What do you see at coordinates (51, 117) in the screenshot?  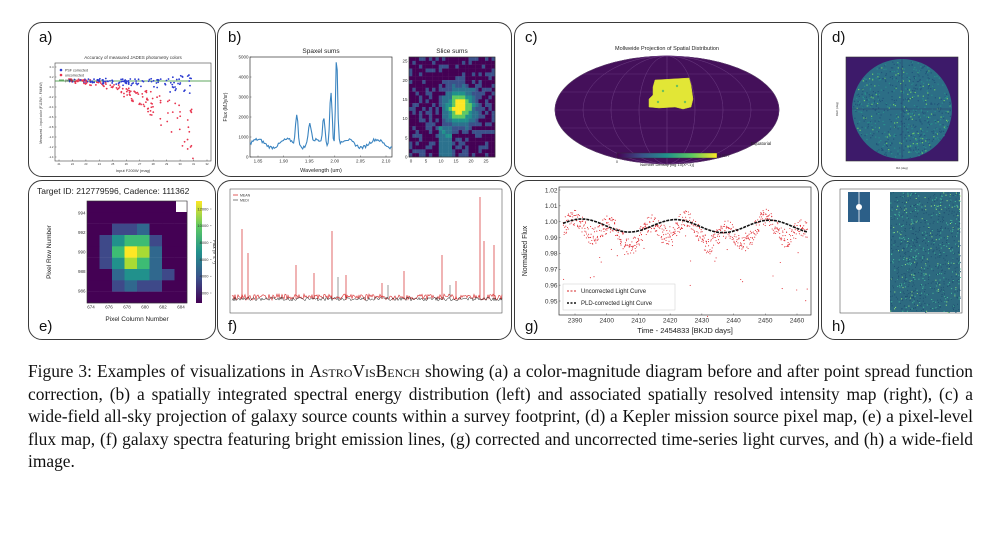 I see `tick-label: -0.6` at bounding box center [51, 117].